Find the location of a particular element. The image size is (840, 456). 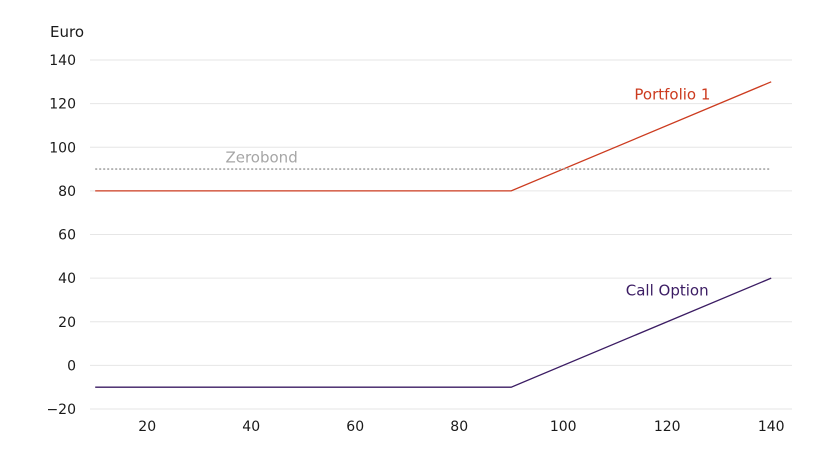

y-tick-label: −20 is located at coordinates (61, 410).